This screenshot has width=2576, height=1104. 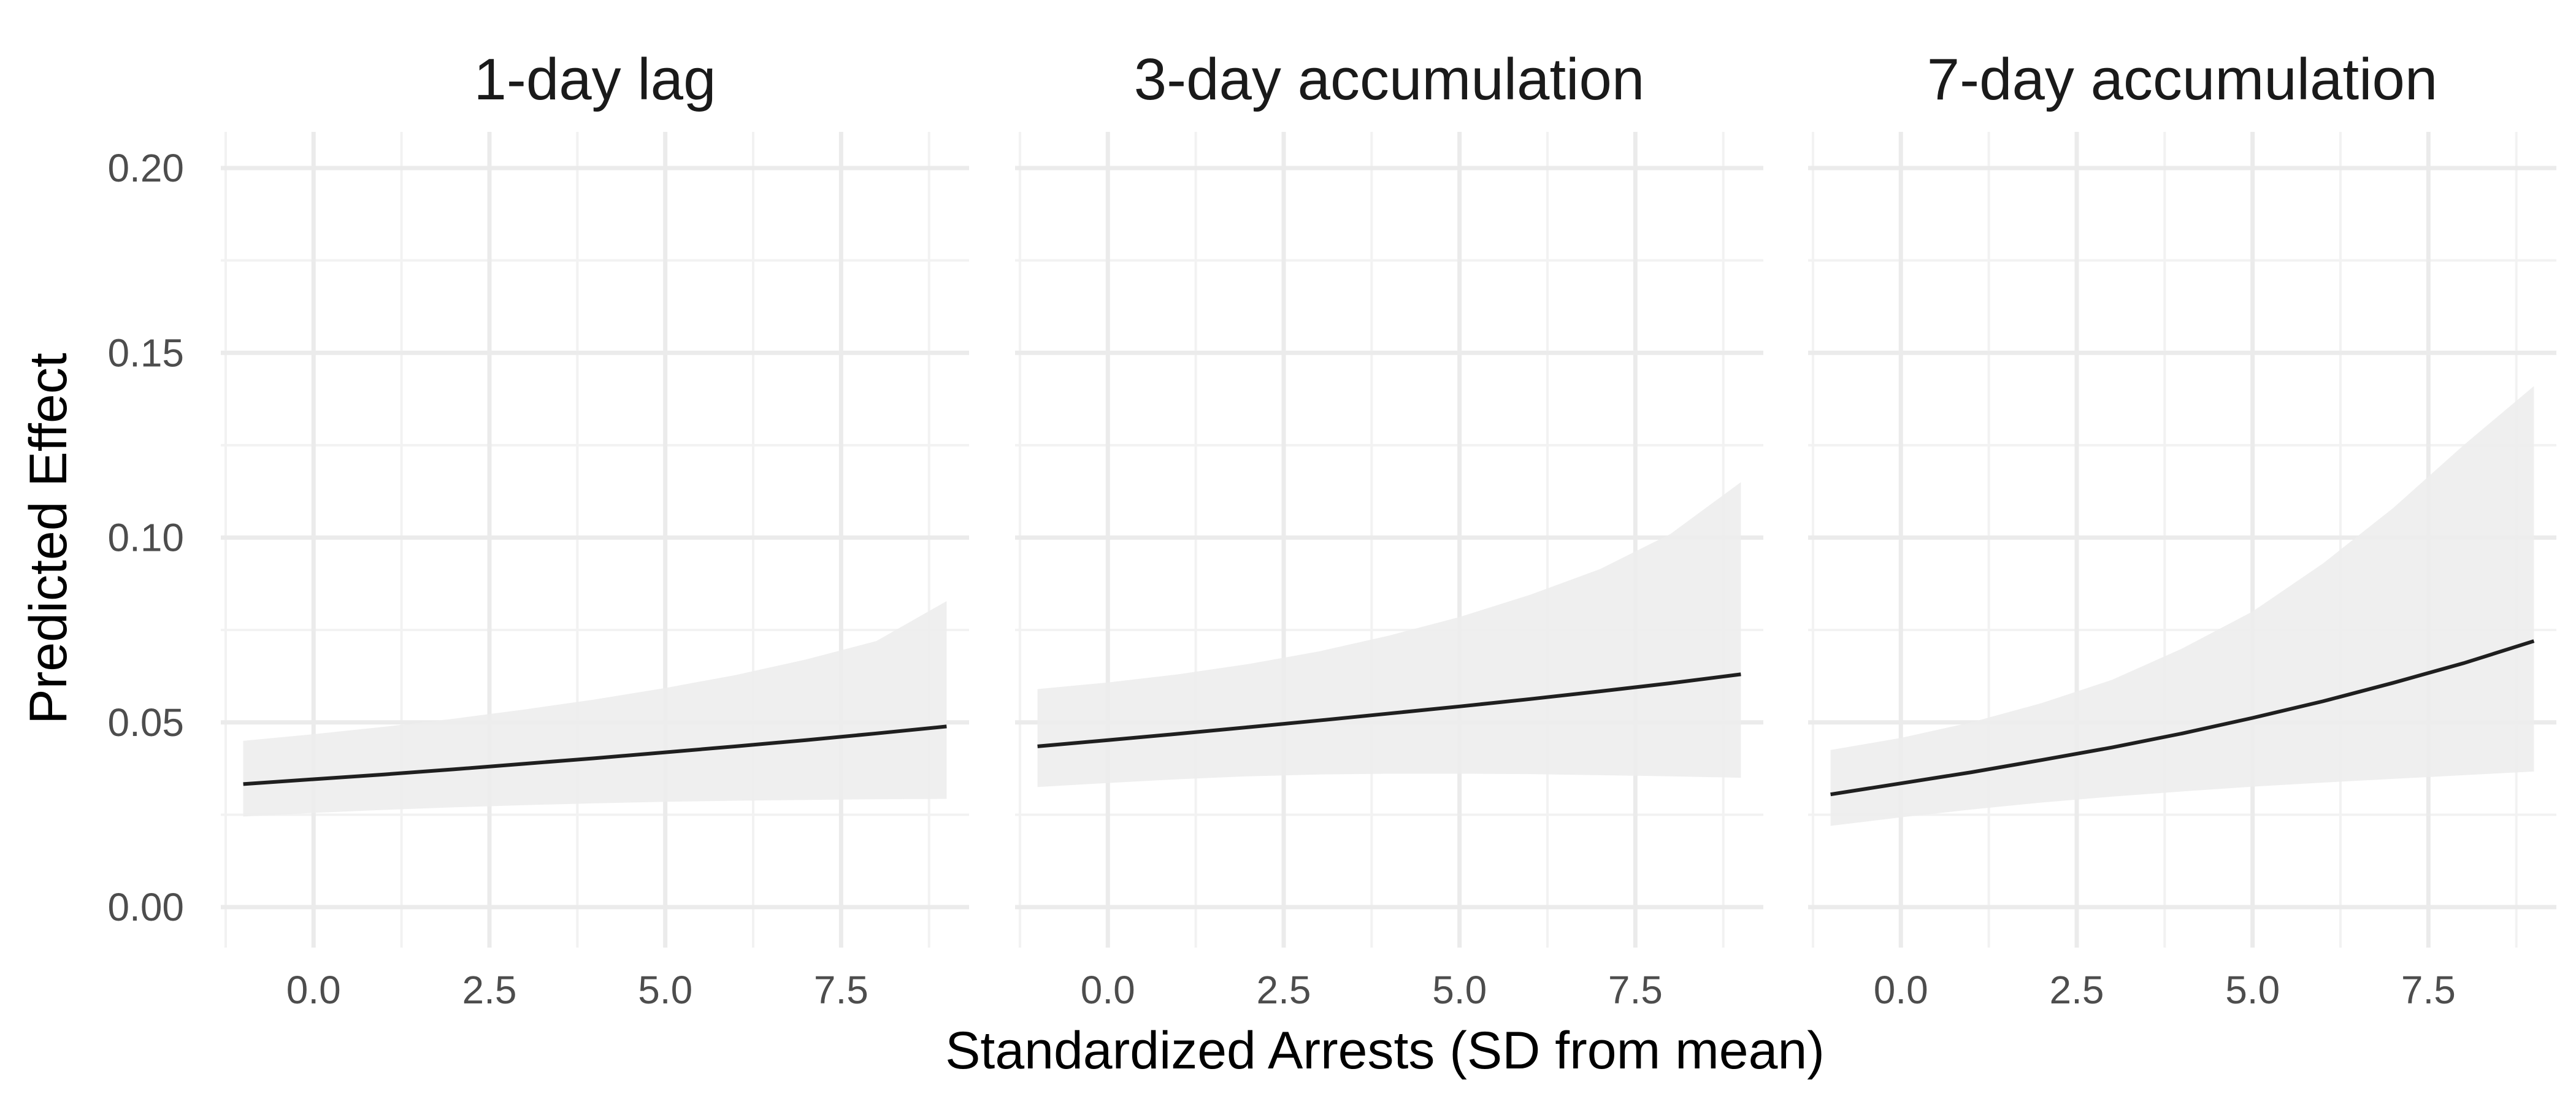 I want to click on facet-title: 1-day lag, so click(x=595, y=79).